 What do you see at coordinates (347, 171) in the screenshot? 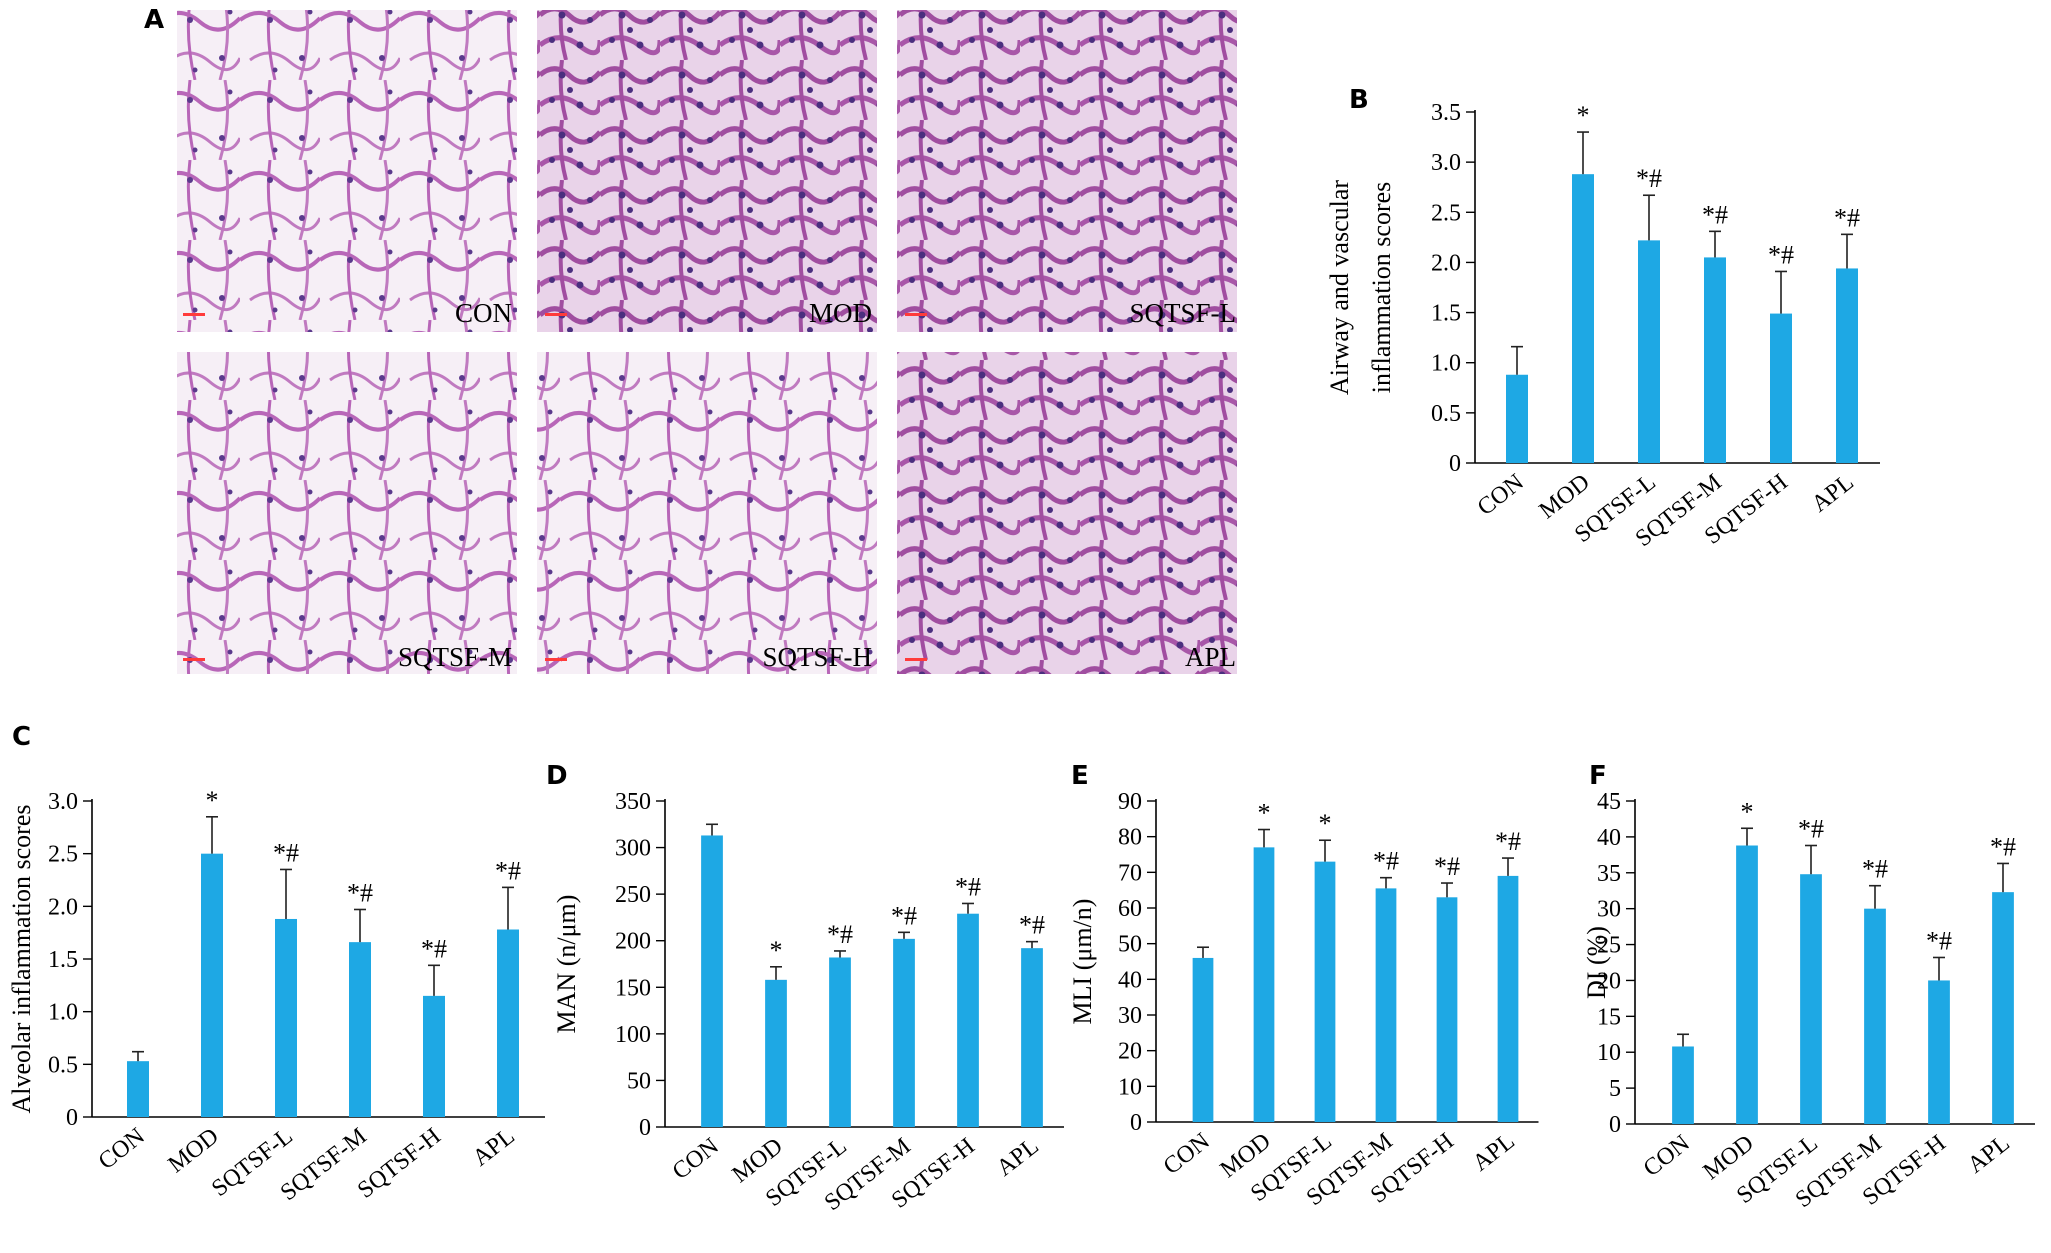
I see `micrograph-con: CON` at bounding box center [347, 171].